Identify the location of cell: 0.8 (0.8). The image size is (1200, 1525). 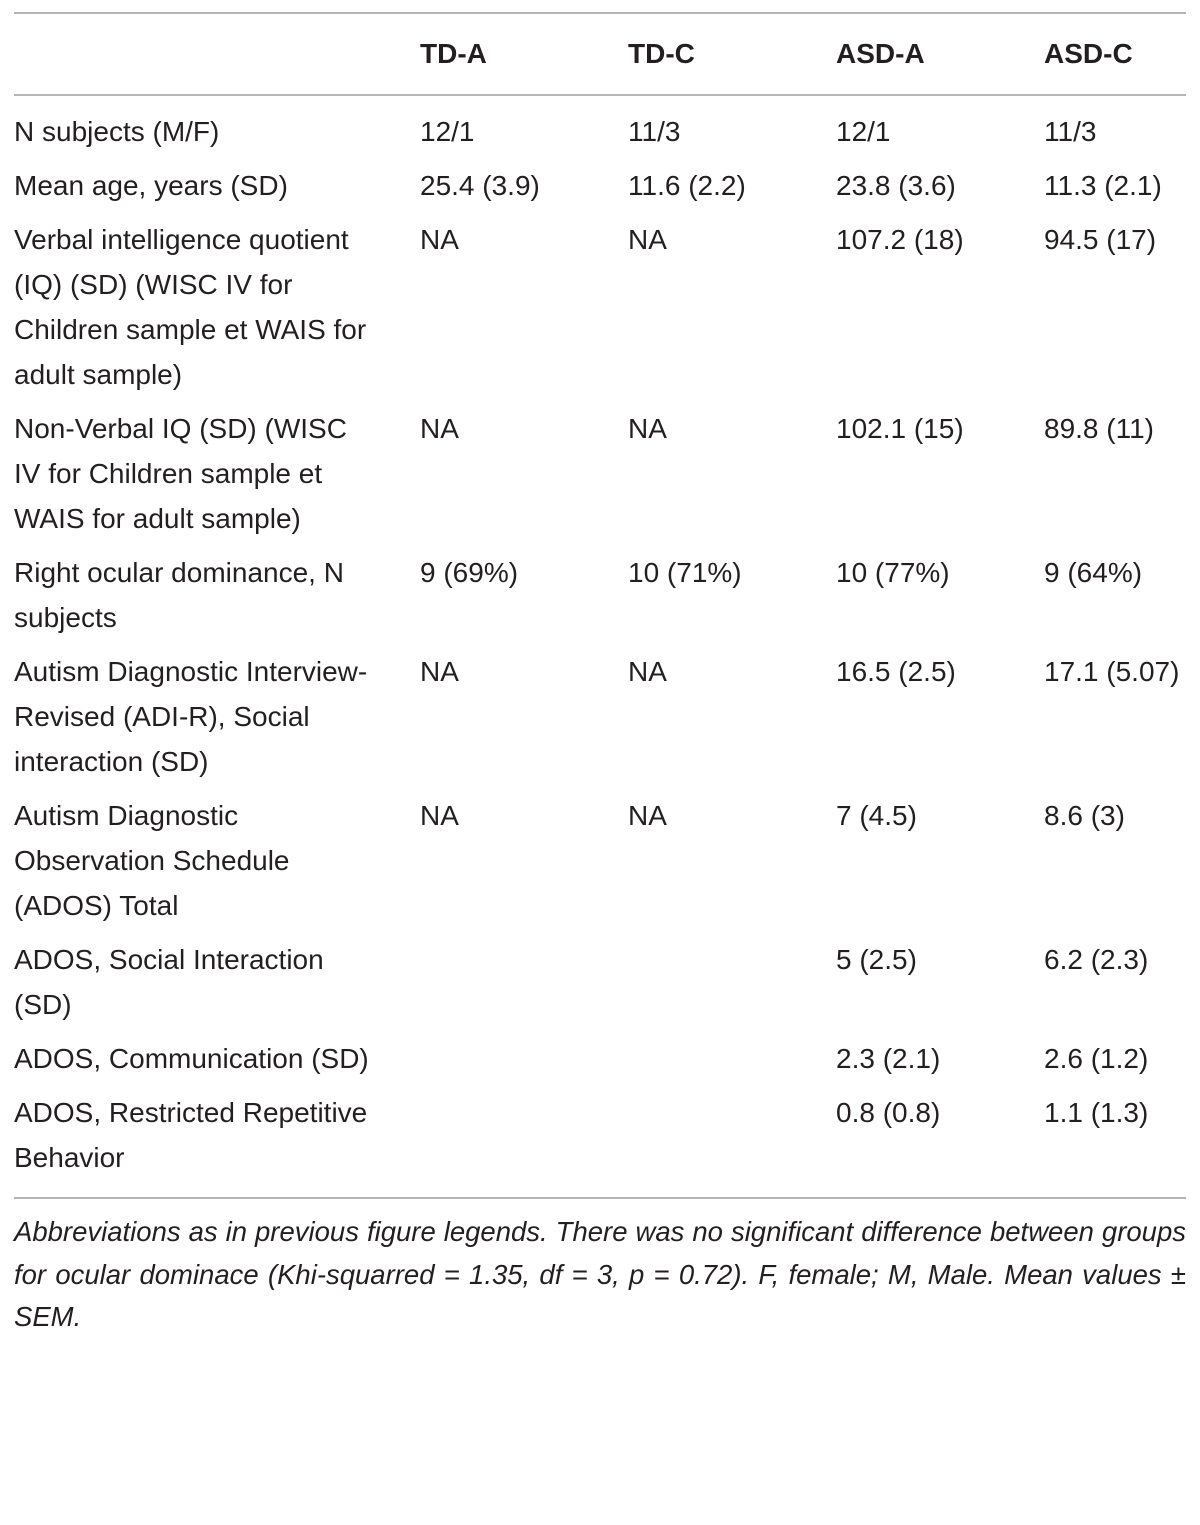
(888, 1112).